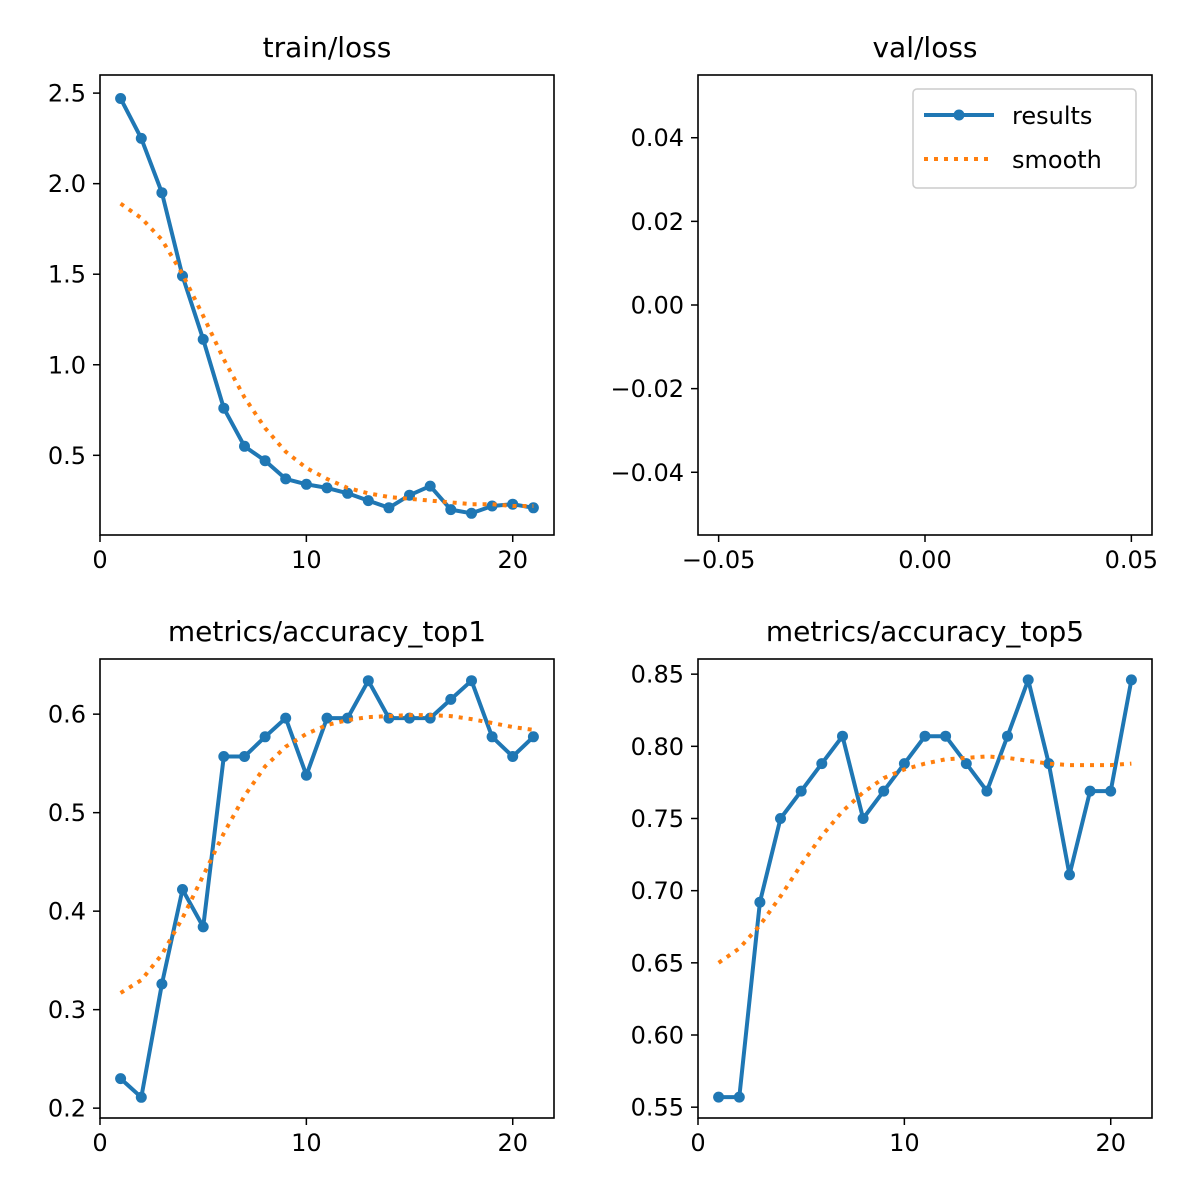 Image resolution: width=1200 pixels, height=1200 pixels. What do you see at coordinates (67, 1109) in the screenshot?
I see `y-tick-label: 0.2` at bounding box center [67, 1109].